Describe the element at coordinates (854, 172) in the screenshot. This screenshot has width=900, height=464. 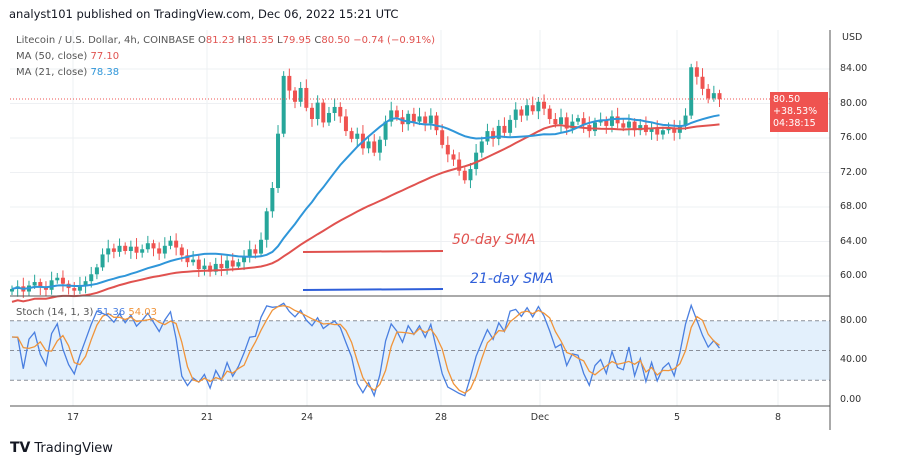
I see `y-tick-label: 72.00` at that location.